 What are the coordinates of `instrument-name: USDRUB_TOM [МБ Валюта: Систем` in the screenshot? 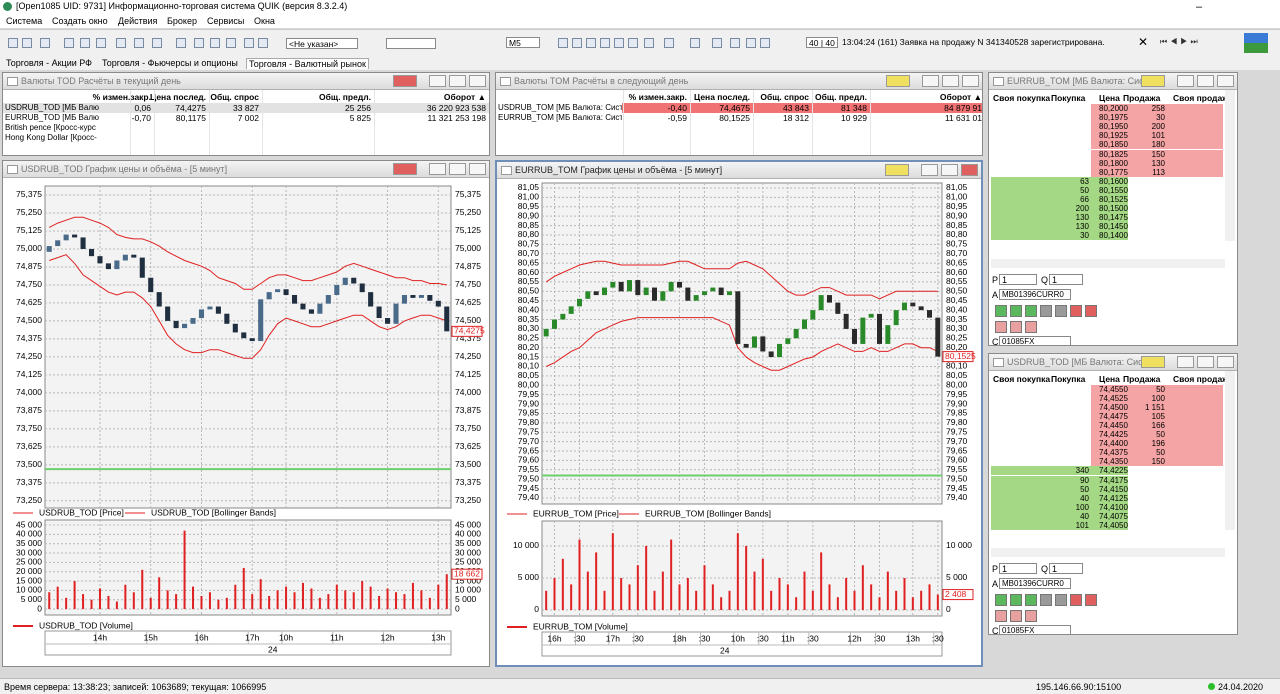 It's located at (560, 107).